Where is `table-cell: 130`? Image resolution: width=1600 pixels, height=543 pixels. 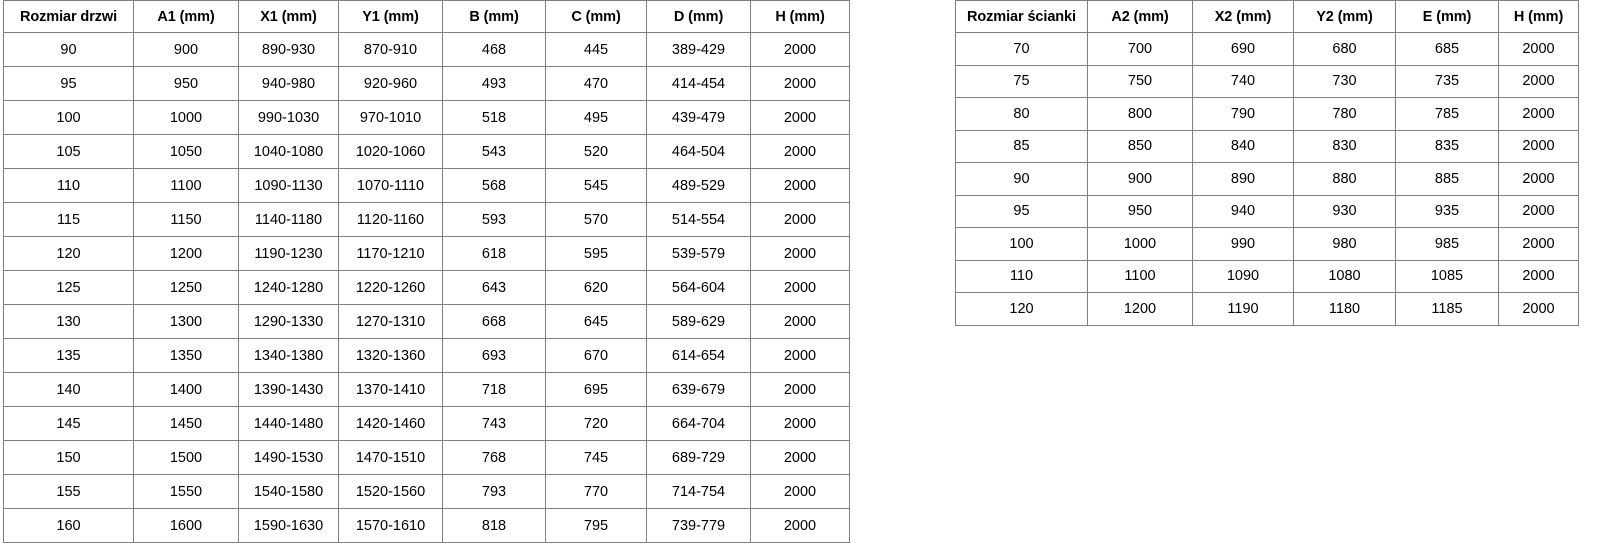 table-cell: 130 is located at coordinates (68, 321).